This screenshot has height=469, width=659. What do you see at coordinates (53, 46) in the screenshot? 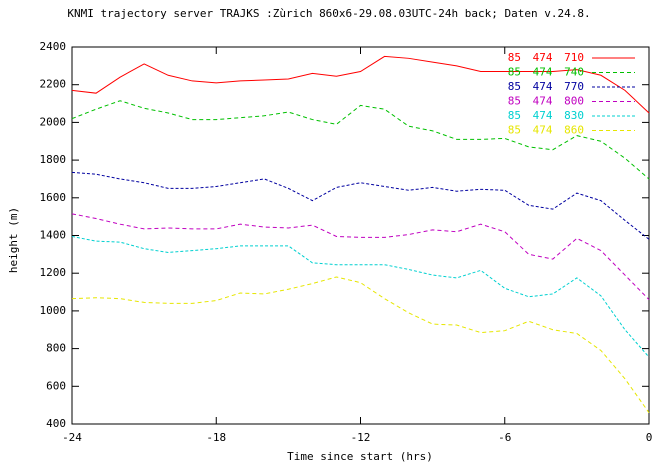
I see `y-tick-label: 2400` at bounding box center [53, 46].